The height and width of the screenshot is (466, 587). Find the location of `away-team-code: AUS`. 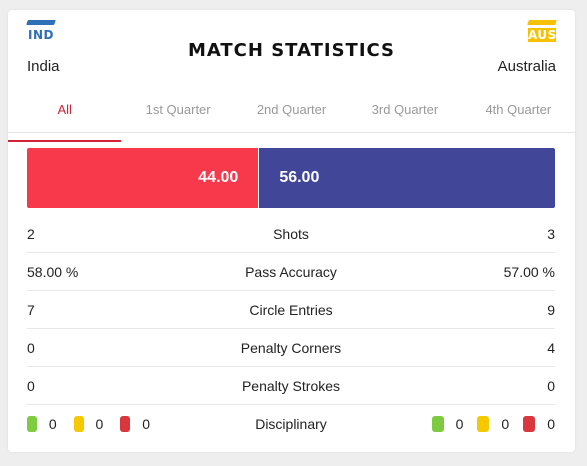

away-team-code: AUS is located at coordinates (542, 35).